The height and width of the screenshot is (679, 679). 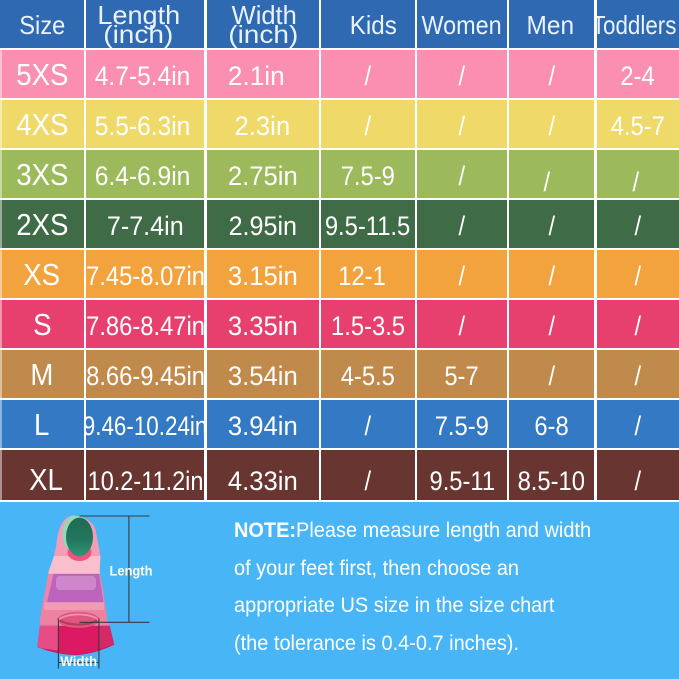 What do you see at coordinates (131, 571) in the screenshot?
I see `svg-text: Length` at bounding box center [131, 571].